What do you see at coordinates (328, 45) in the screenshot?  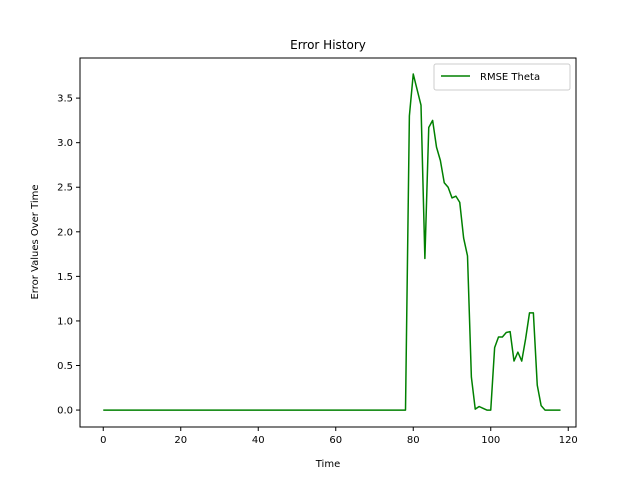 I see `chart-title: Error History` at bounding box center [328, 45].